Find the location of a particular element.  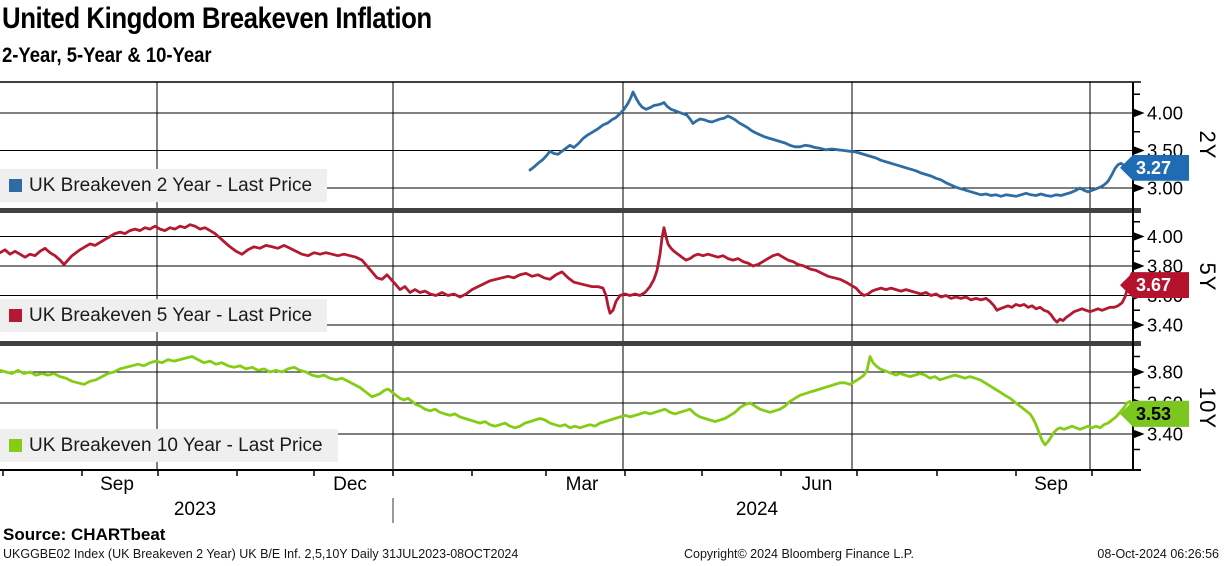

legend-2-year: UK Breakeven 2 Year - Last Price is located at coordinates (164, 185).